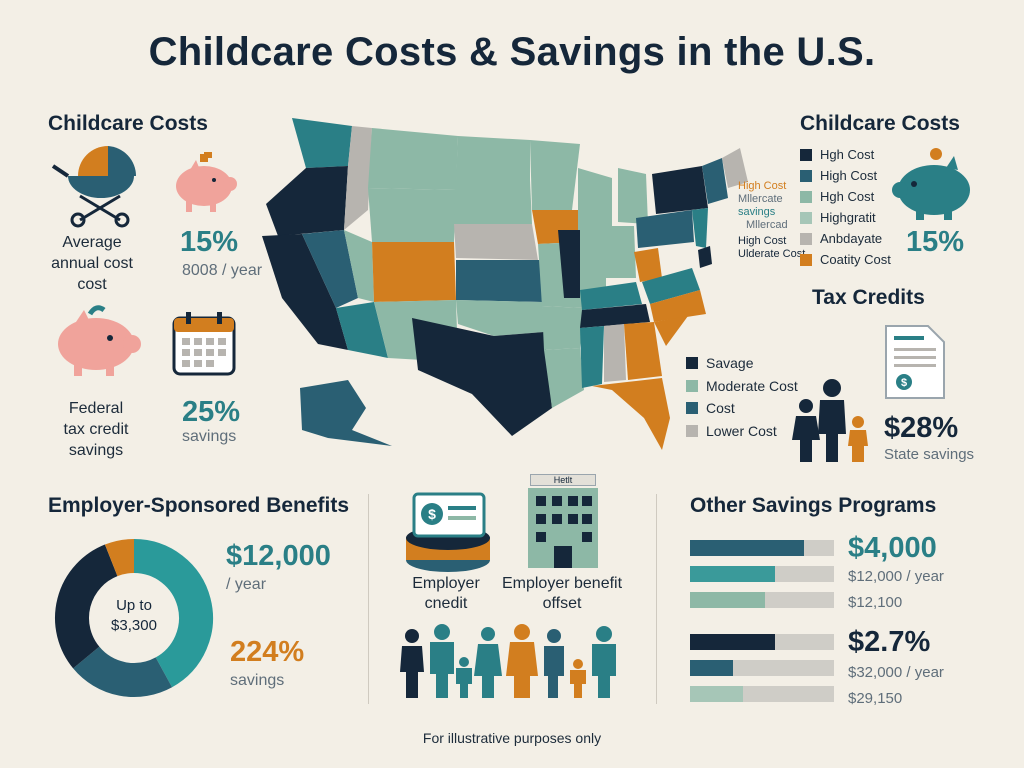  I want to click on legend-item: Coatity Cost, so click(845, 259).